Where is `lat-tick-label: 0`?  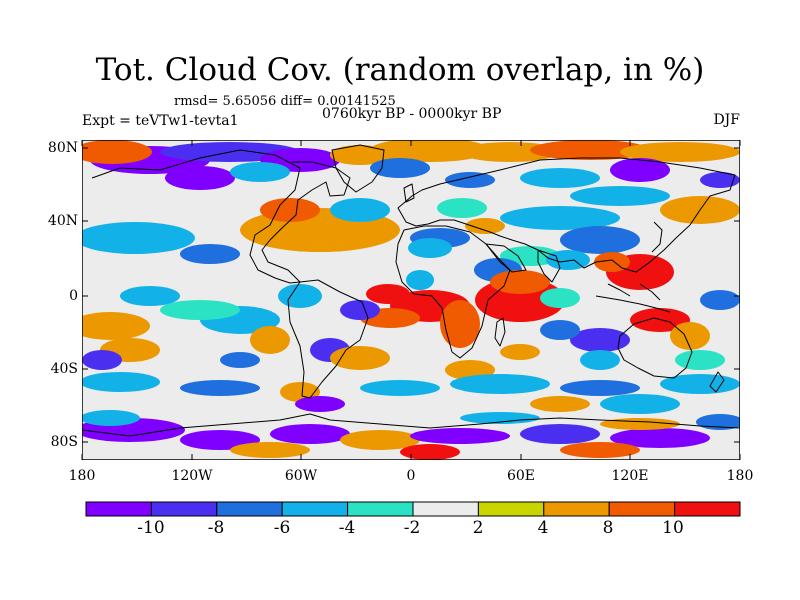
lat-tick-label: 0 is located at coordinates (73, 296).